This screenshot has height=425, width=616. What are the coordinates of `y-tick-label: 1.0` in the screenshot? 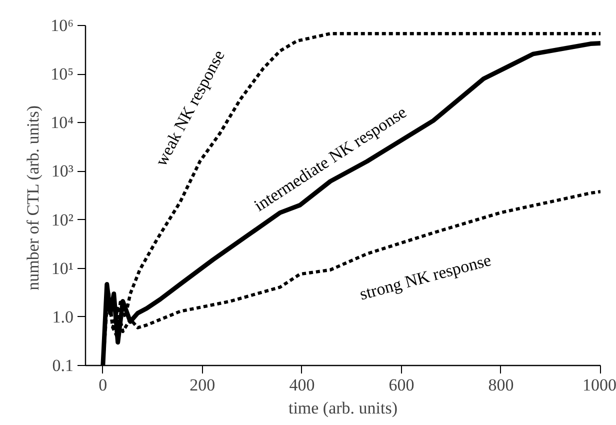 It's located at (63, 316).